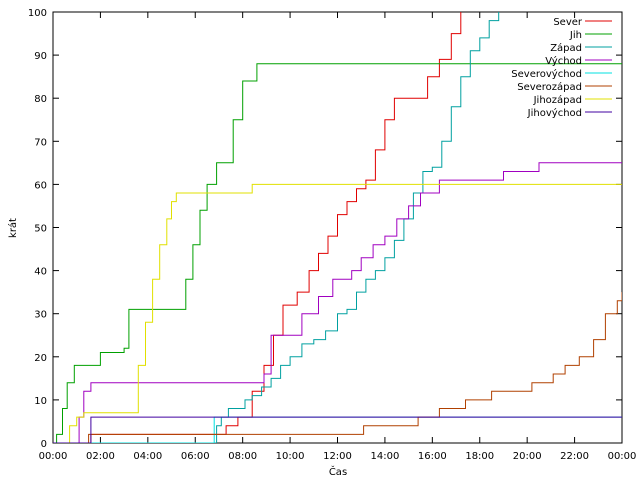  Describe the element at coordinates (549, 87) in the screenshot. I see `legend-label: Severozápad` at that location.